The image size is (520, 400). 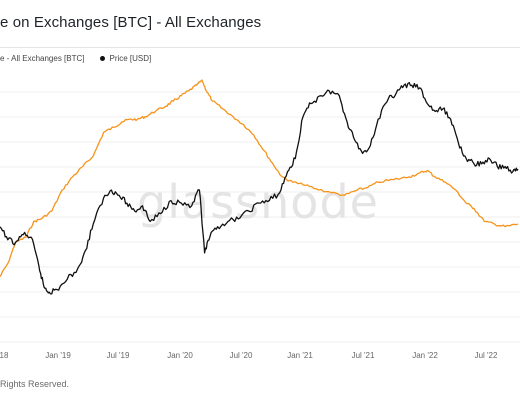 What do you see at coordinates (425, 355) in the screenshot?
I see `x-tick-label-7: Jan '22` at bounding box center [425, 355].